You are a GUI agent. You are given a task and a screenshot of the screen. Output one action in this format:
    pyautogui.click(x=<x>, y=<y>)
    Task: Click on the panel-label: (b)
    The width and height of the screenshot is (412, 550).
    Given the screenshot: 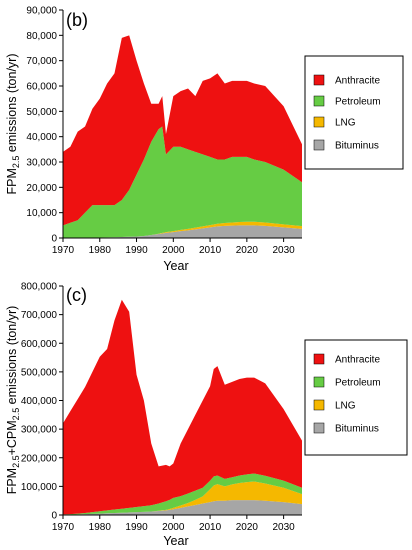 What is the action you would take?
    pyautogui.click(x=77, y=20)
    